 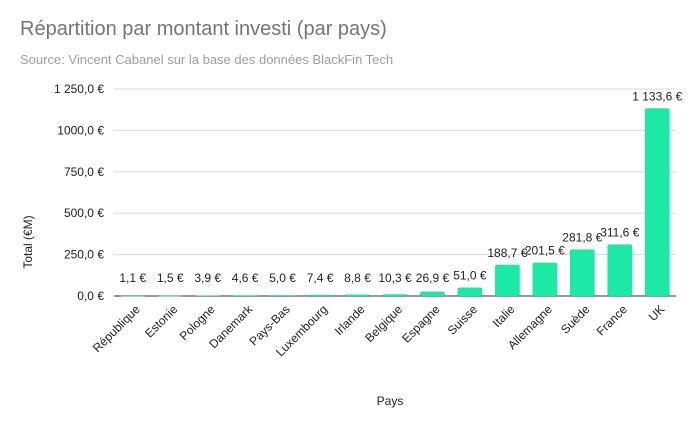 I want to click on y-tick-label: 1000,0 €, so click(x=80, y=130).